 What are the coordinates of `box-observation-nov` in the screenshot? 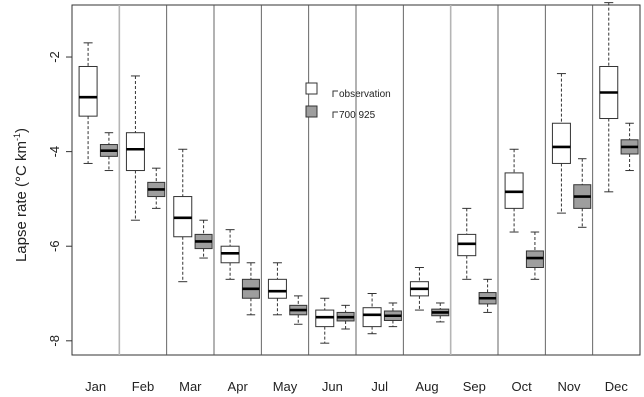 It's located at (561, 143).